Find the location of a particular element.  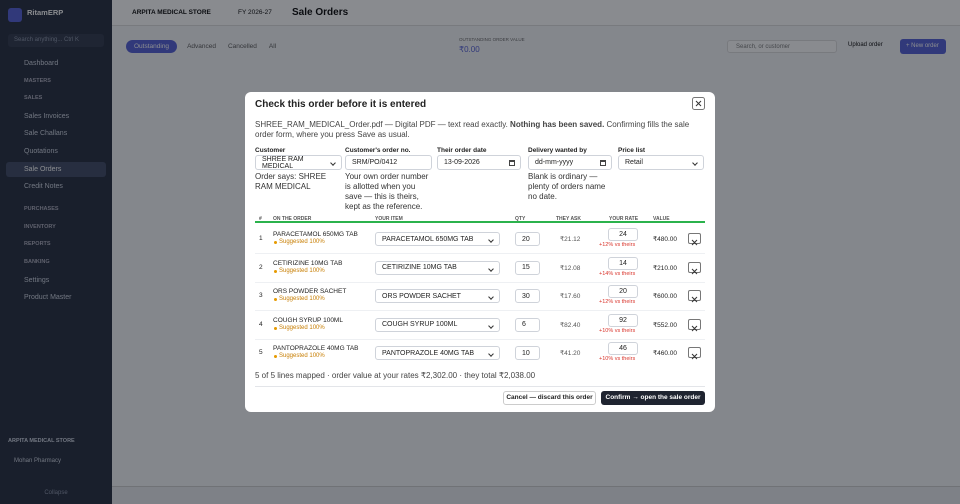

their-rate: ₹12.08 is located at coordinates (570, 268).